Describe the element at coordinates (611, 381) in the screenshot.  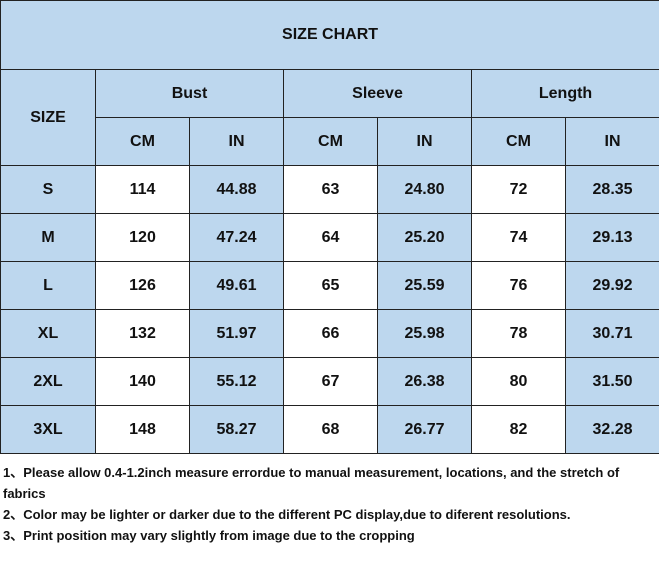
I see `measure-cell: 31.50` at that location.